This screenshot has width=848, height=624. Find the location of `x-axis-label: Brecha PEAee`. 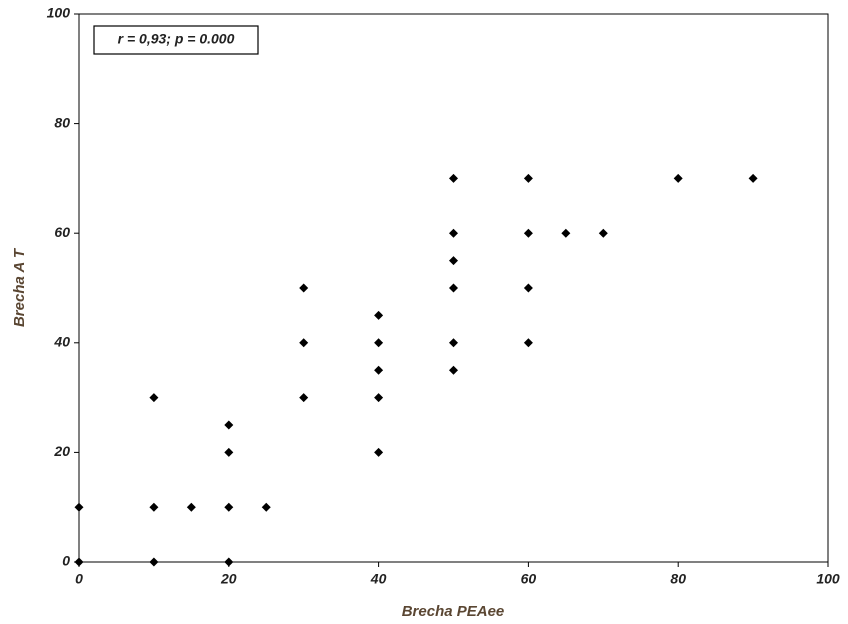

x-axis-label: Brecha PEAee is located at coordinates (453, 611).